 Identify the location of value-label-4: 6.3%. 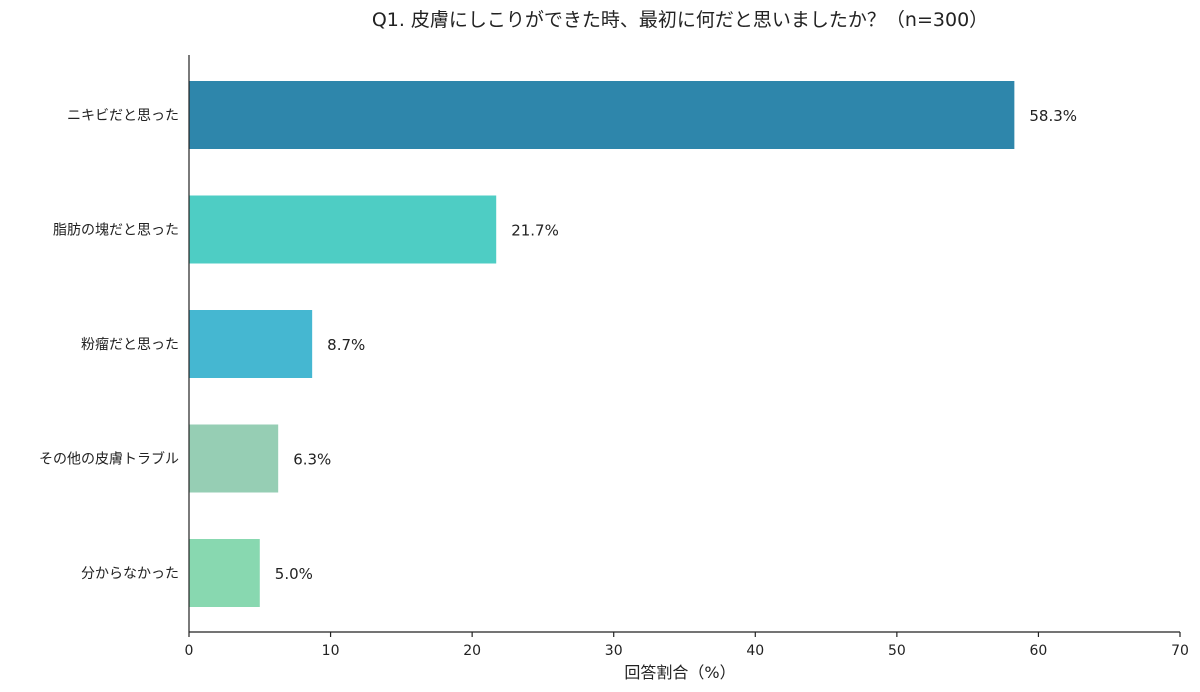
(312, 460).